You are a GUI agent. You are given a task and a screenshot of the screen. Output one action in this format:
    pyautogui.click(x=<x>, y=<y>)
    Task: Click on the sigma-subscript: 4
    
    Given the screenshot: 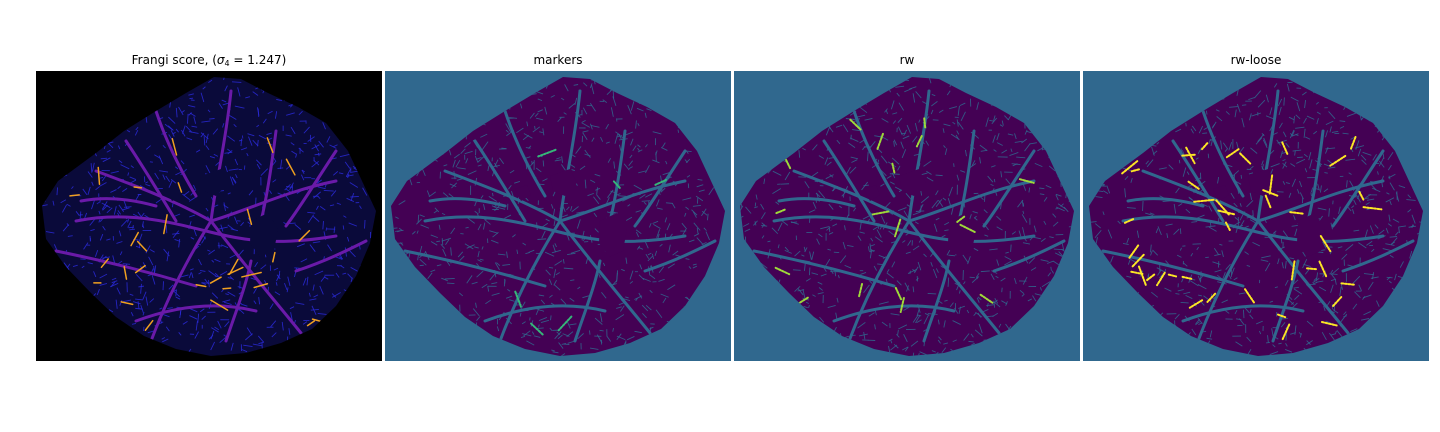 What is the action you would take?
    pyautogui.click(x=227, y=63)
    